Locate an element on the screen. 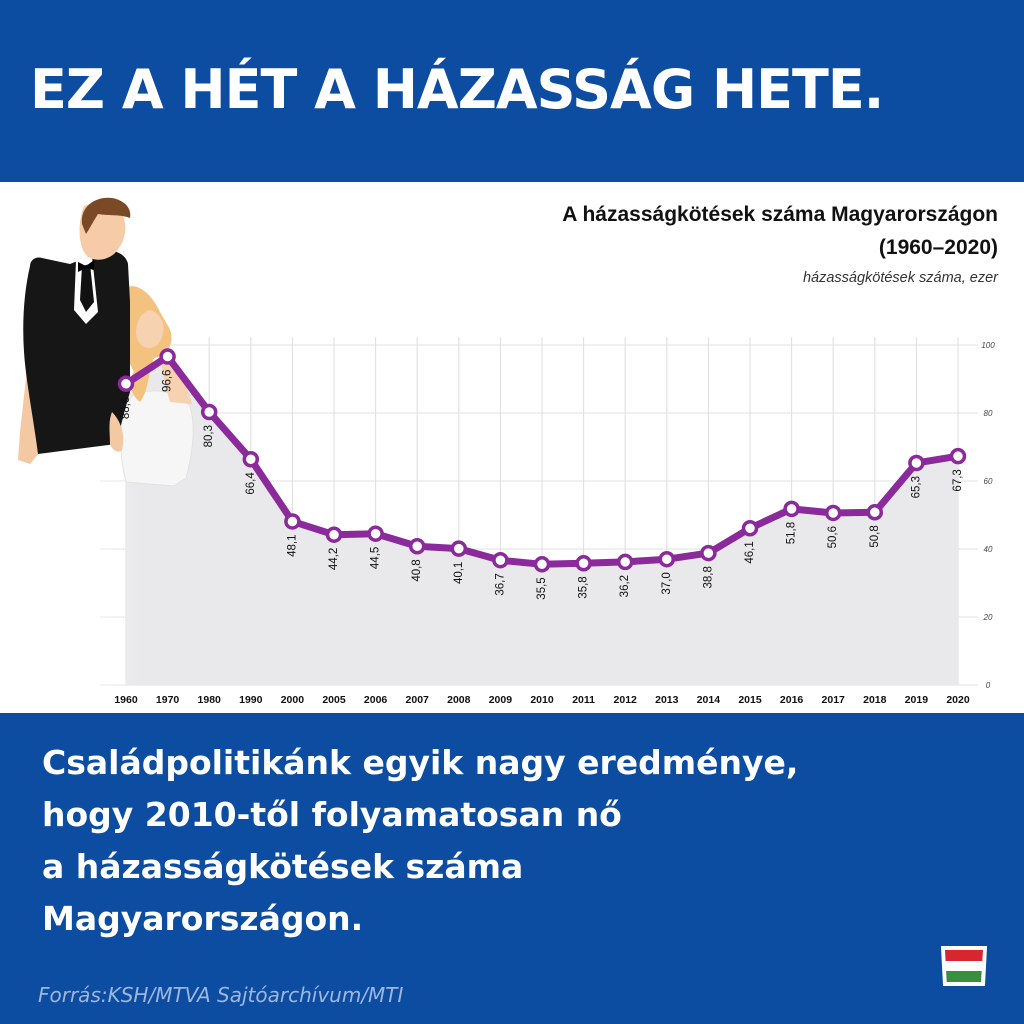 The height and width of the screenshot is (1024, 1024). chart-title-line-2: (1960–2020) is located at coordinates (938, 247).